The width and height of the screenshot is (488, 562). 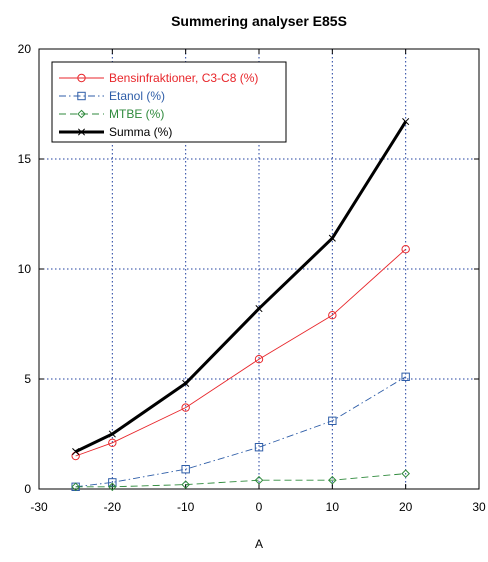 I want to click on x-tick-label: 10, so click(x=333, y=507).